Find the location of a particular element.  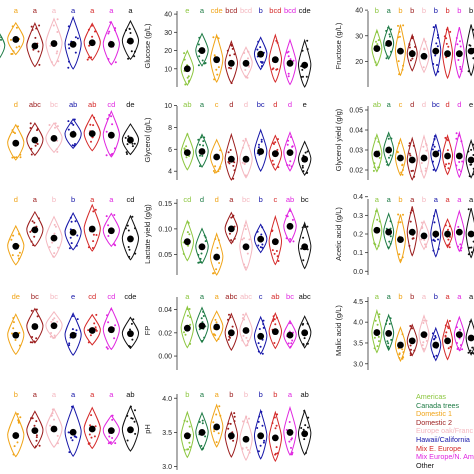

significance-letter: bc is located at coordinates (54, 296).